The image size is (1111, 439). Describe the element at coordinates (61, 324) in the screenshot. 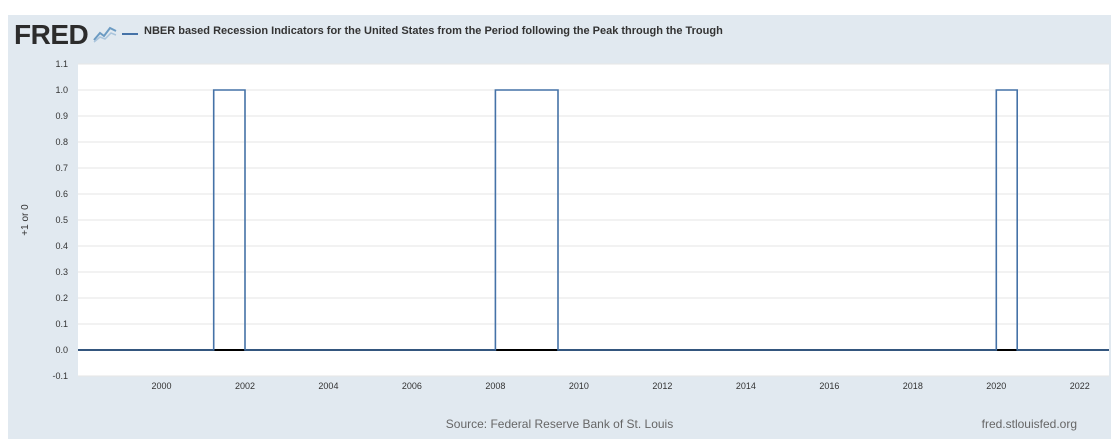

I see `y-tick-label: 0.1` at that location.